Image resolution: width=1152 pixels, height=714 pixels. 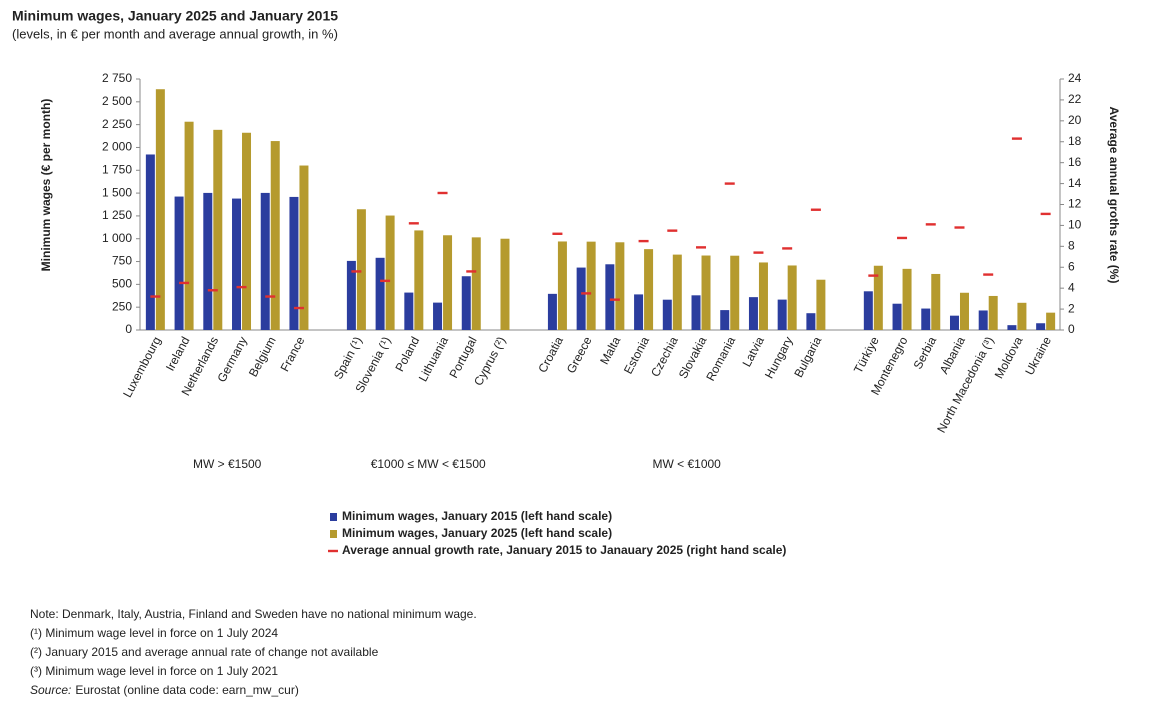 I want to click on y2-tick-label: 8, so click(x=1071, y=246).